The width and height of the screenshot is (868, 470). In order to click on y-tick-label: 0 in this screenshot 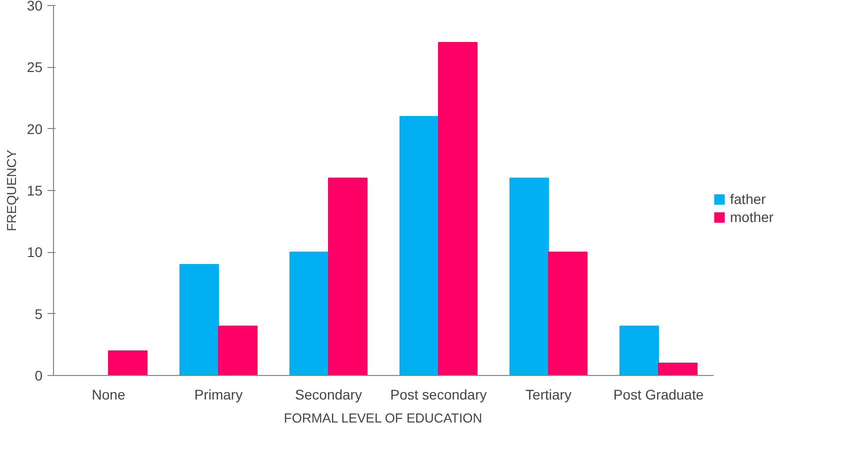, I will do `click(38, 376)`.